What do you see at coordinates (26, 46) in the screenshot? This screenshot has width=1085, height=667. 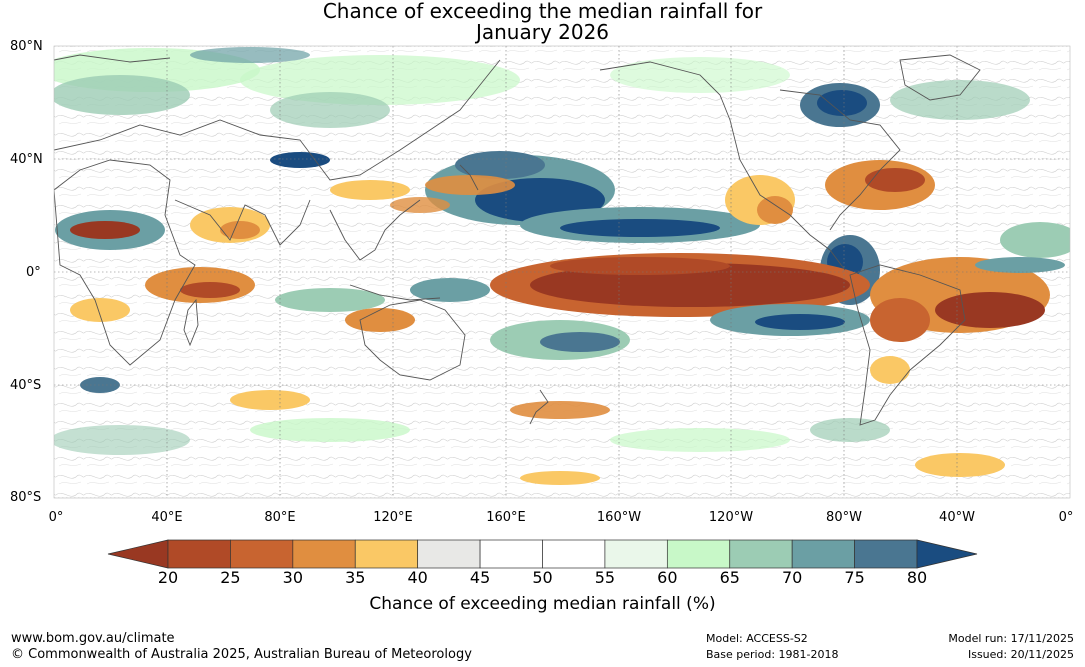 I see `lat-label-80n: 80°N` at bounding box center [26, 46].